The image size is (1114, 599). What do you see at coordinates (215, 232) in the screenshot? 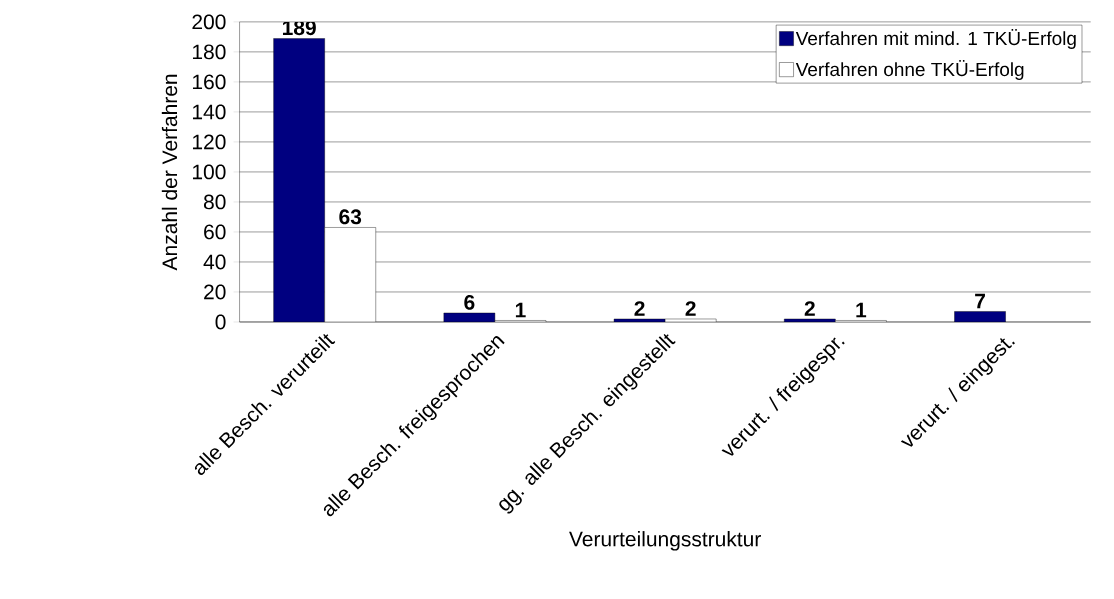
I see `y-tick-label: 60` at bounding box center [215, 232].